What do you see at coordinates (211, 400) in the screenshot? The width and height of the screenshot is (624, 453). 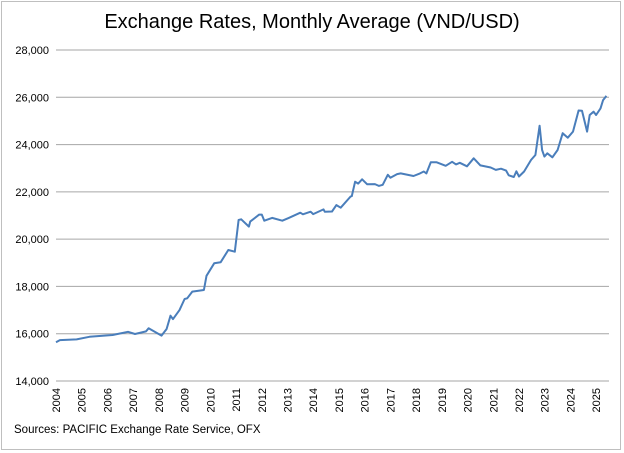 I see `x-tick-label: 2010` at bounding box center [211, 400].